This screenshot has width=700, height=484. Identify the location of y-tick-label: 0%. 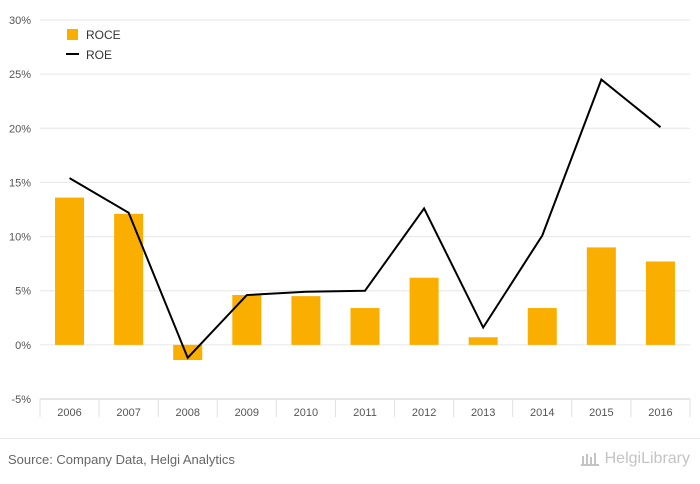
(23, 346).